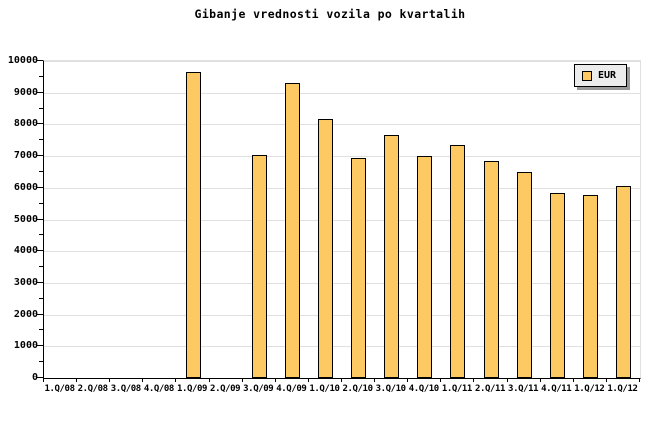  I want to click on legend-label: EUR, so click(607, 75).